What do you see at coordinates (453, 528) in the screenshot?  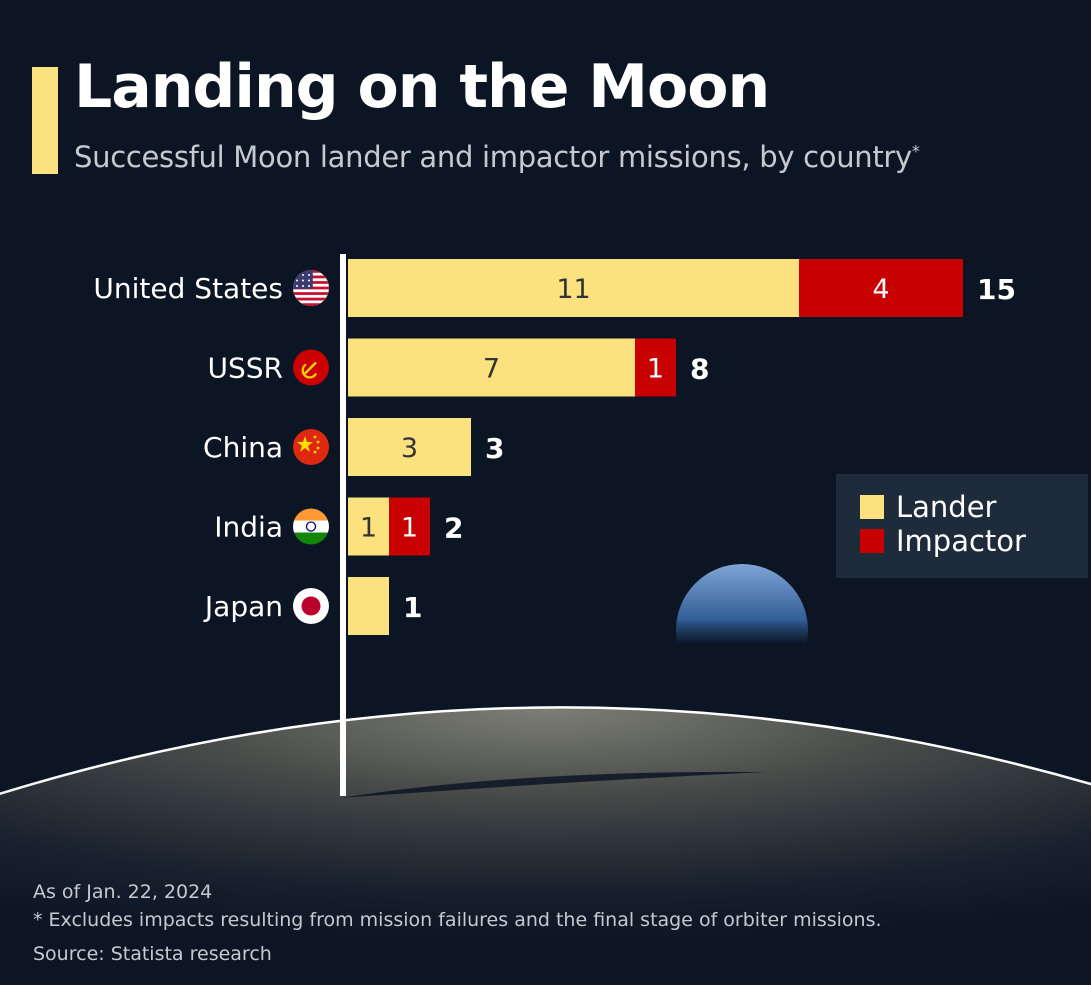 I see `total-value-label: 2` at bounding box center [453, 528].